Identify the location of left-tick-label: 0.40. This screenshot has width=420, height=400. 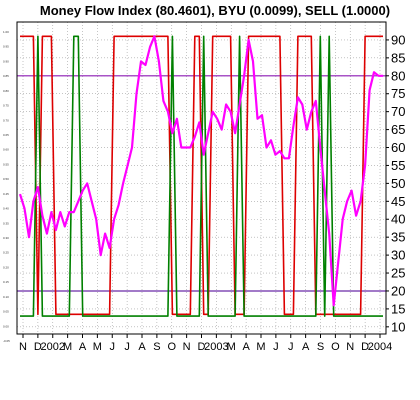
(6, 209).